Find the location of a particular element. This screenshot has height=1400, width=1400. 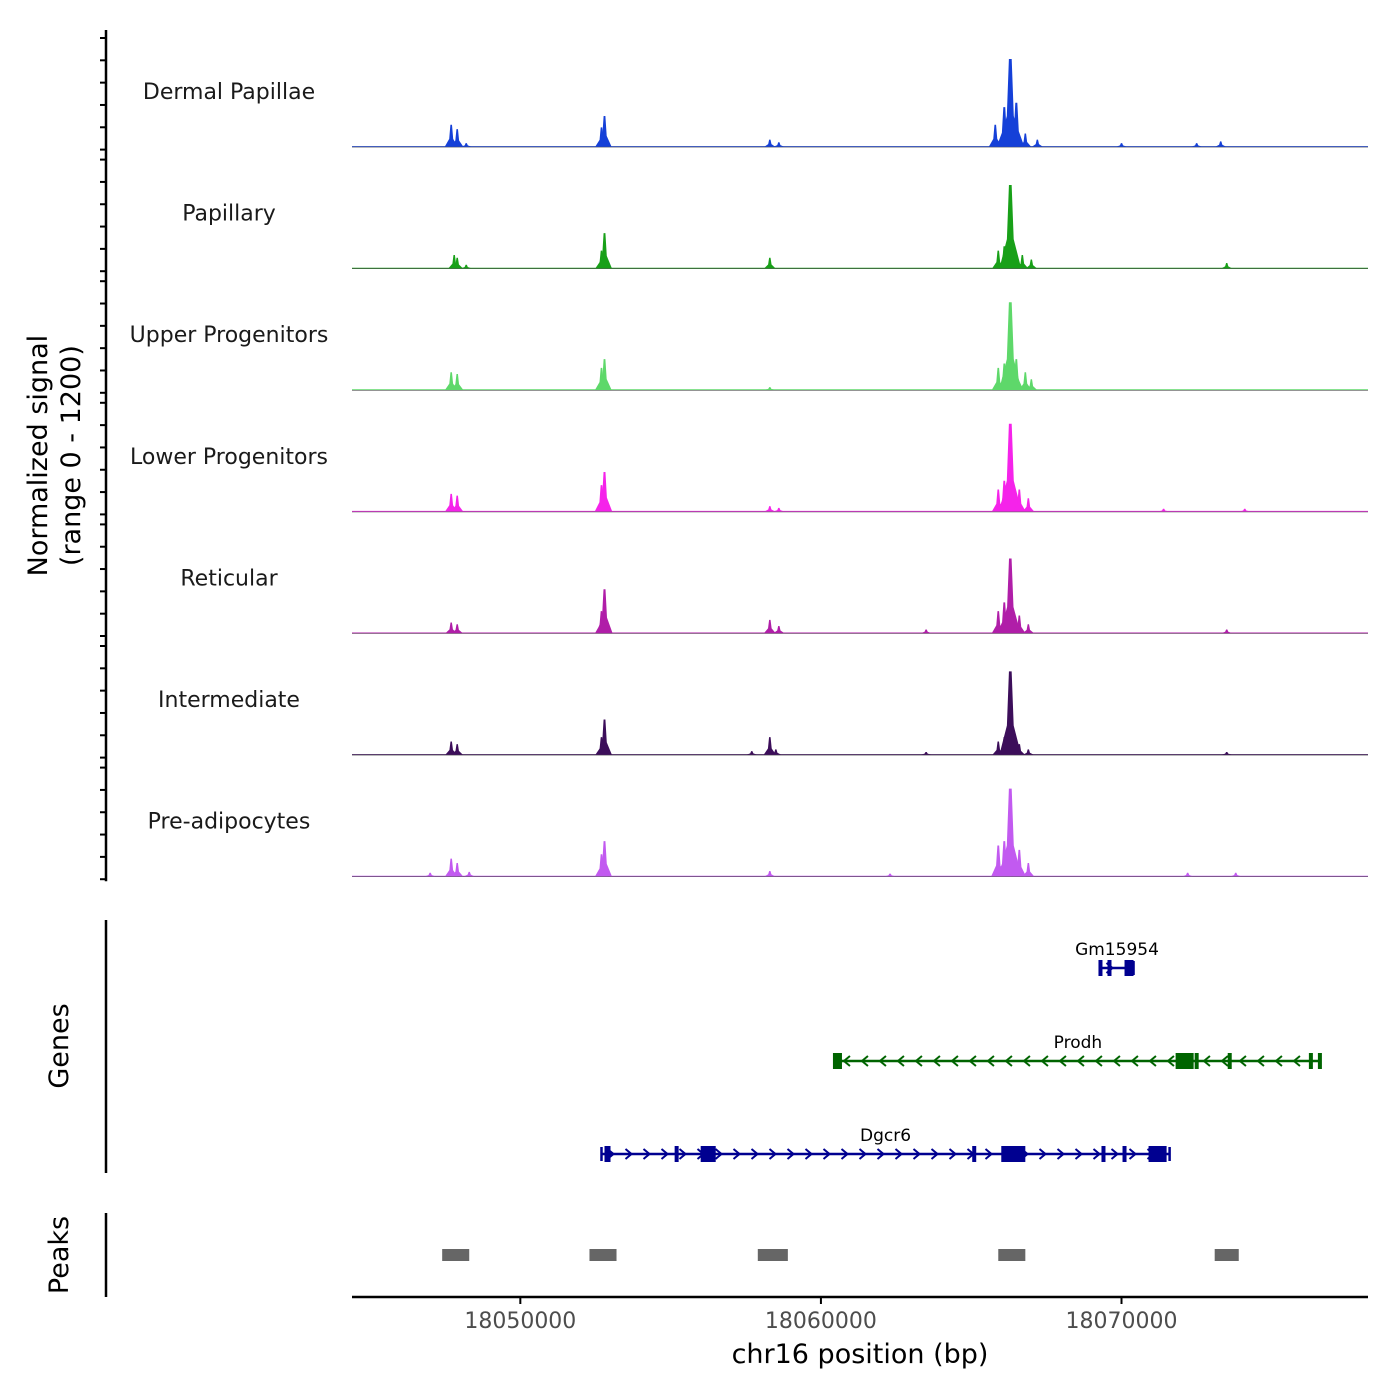

track-label: Lower Progenitors is located at coordinates (229, 457).